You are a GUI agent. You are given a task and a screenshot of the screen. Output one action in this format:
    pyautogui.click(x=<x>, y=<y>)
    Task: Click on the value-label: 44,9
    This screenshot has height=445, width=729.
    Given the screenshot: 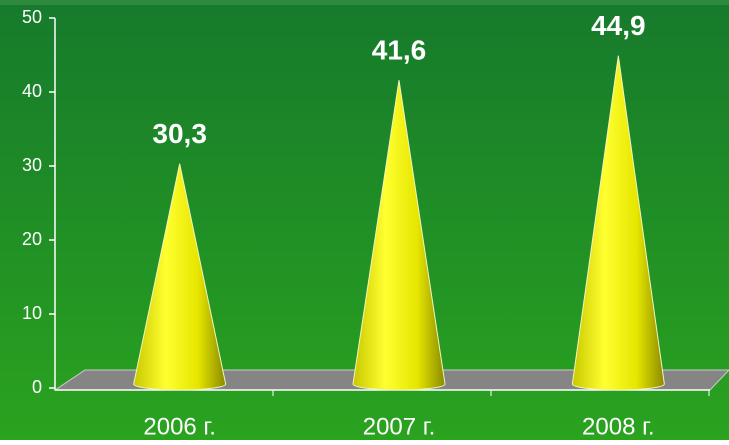 What is the action you would take?
    pyautogui.click(x=618, y=25)
    